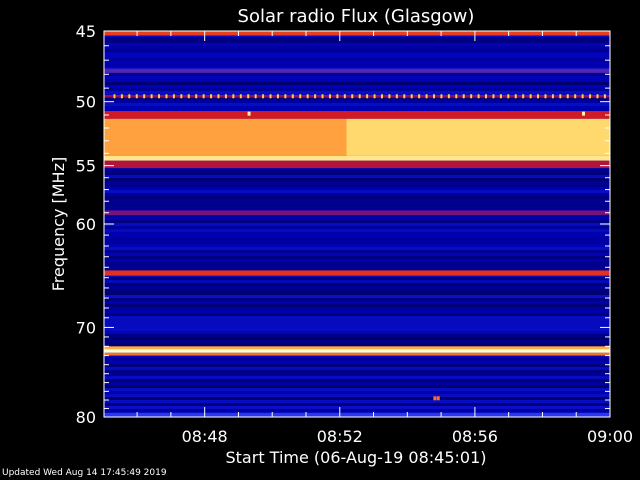  What do you see at coordinates (225, 137) in the screenshot?
I see `band-segment` at bounding box center [225, 137].